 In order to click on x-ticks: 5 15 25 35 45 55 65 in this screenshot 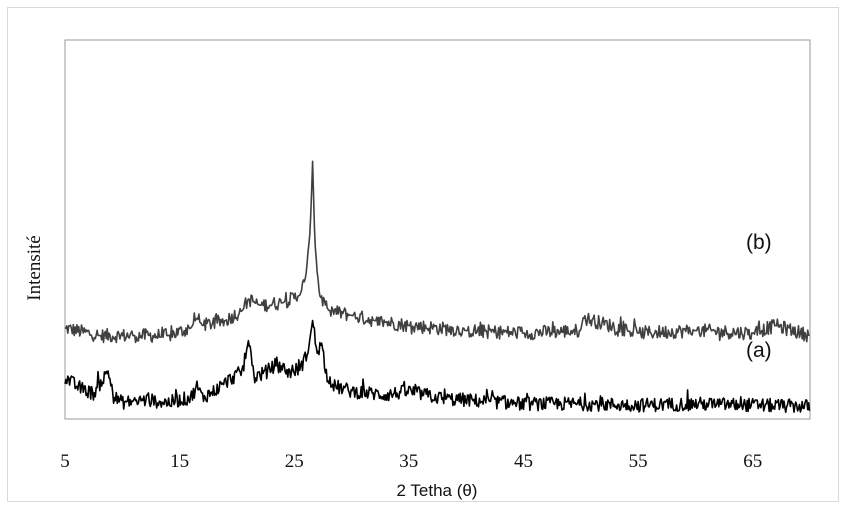, I will do `click(411, 461)`.